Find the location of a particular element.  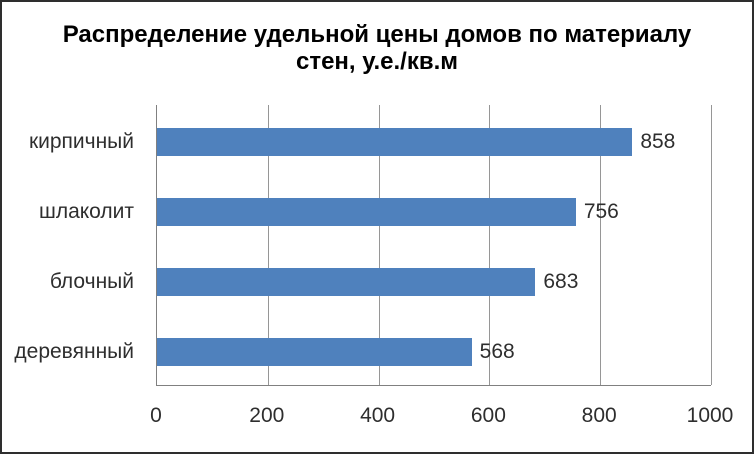

bar-row: 858 is located at coordinates (434, 142).